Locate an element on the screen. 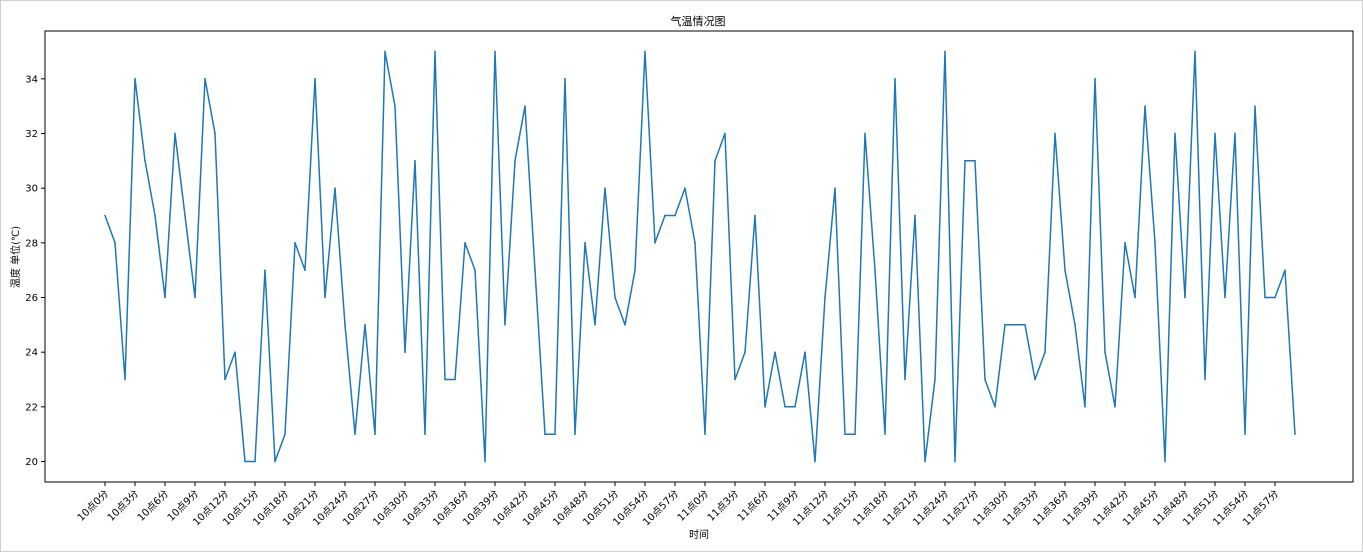  y-tick-label: 20 is located at coordinates (31, 462).